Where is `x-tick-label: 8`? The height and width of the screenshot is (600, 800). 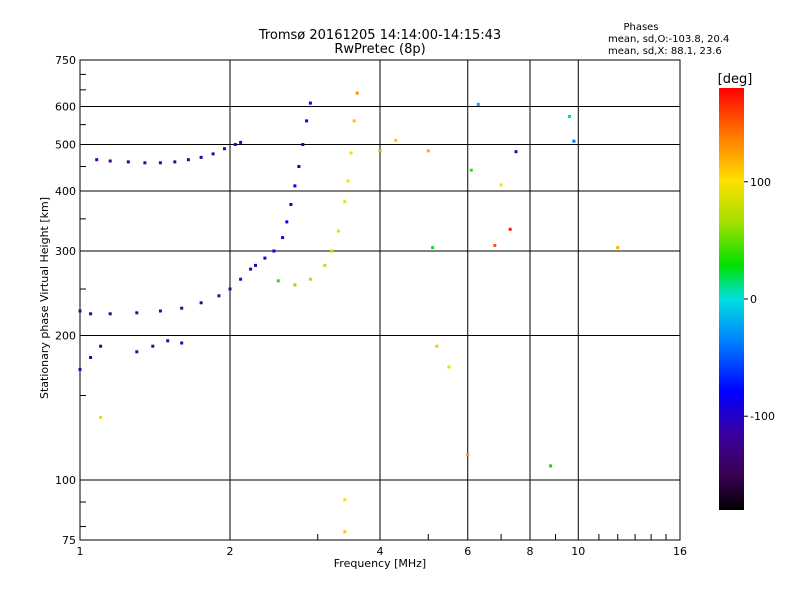
x-tick-label: 8 is located at coordinates (530, 551).